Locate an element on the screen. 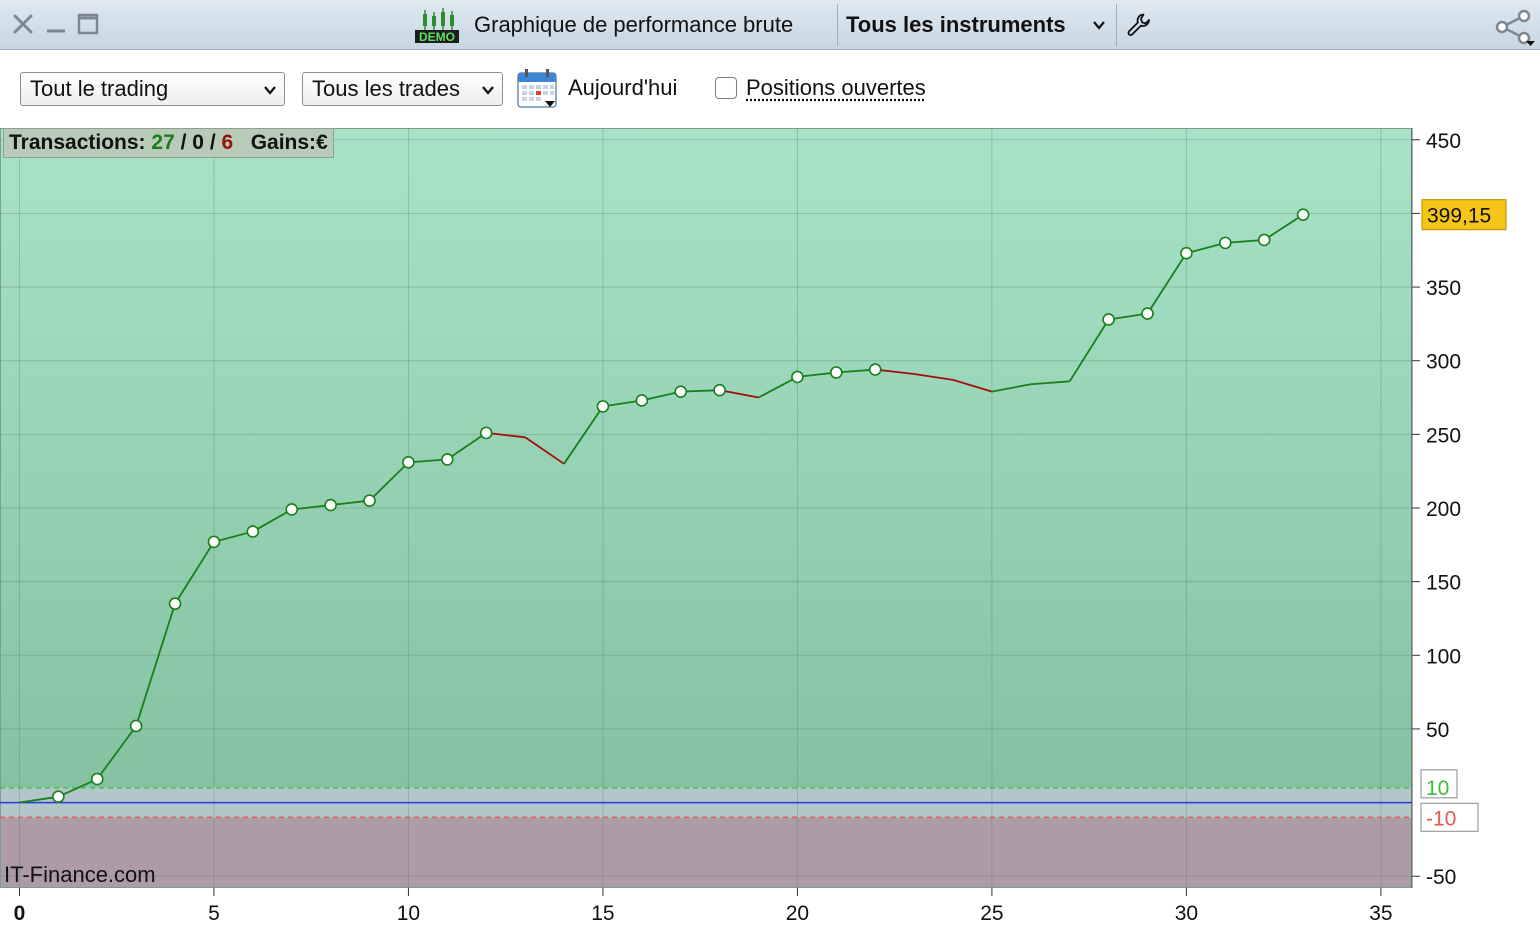 This screenshot has height=932, width=1540. watermark: IT-Finance.com is located at coordinates (80, 874).